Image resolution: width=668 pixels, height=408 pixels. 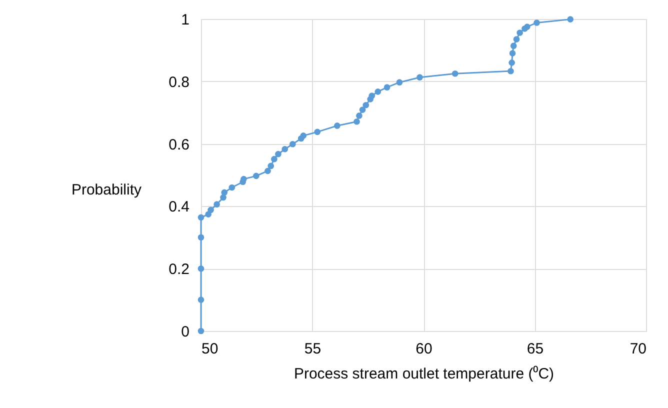 I want to click on x-tick-label: 55, so click(x=313, y=349).